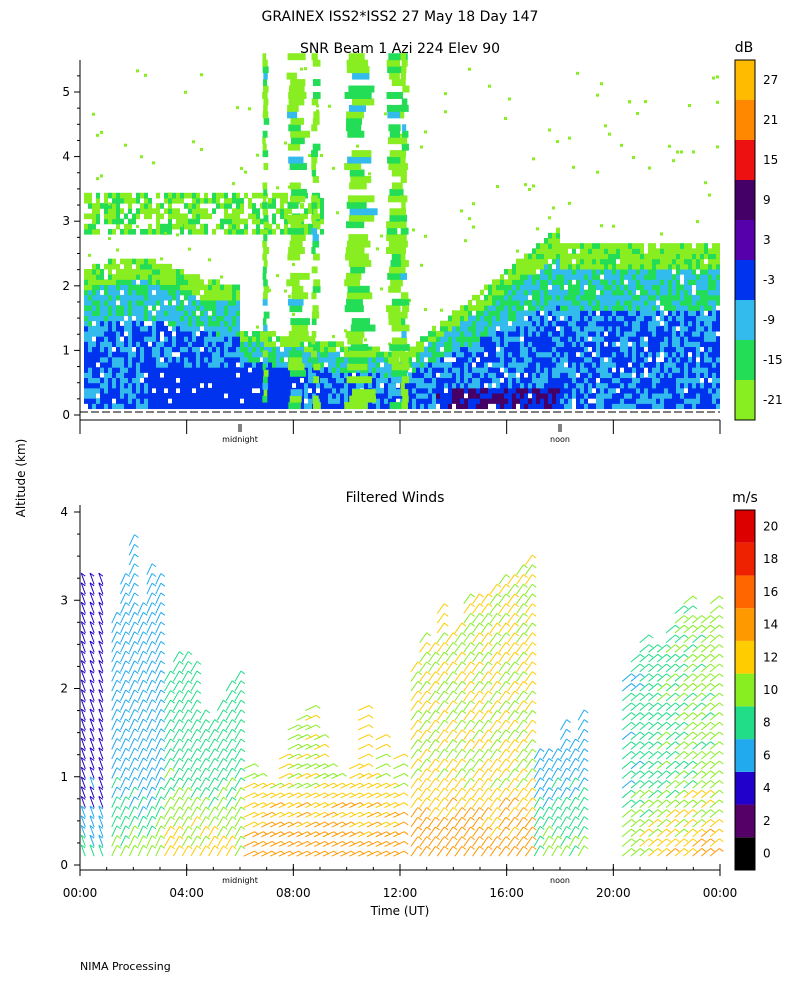  I want to click on colorbar-tick-label: 21, so click(770, 120).